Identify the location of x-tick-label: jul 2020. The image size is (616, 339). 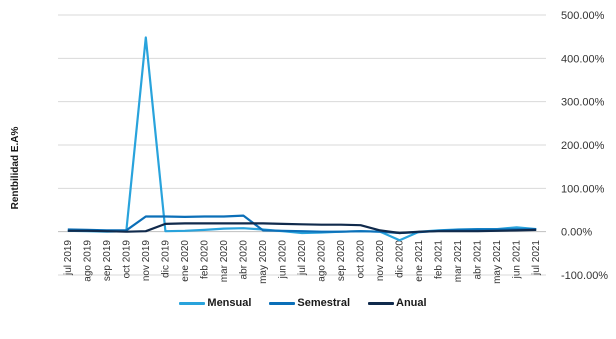
(302, 258).